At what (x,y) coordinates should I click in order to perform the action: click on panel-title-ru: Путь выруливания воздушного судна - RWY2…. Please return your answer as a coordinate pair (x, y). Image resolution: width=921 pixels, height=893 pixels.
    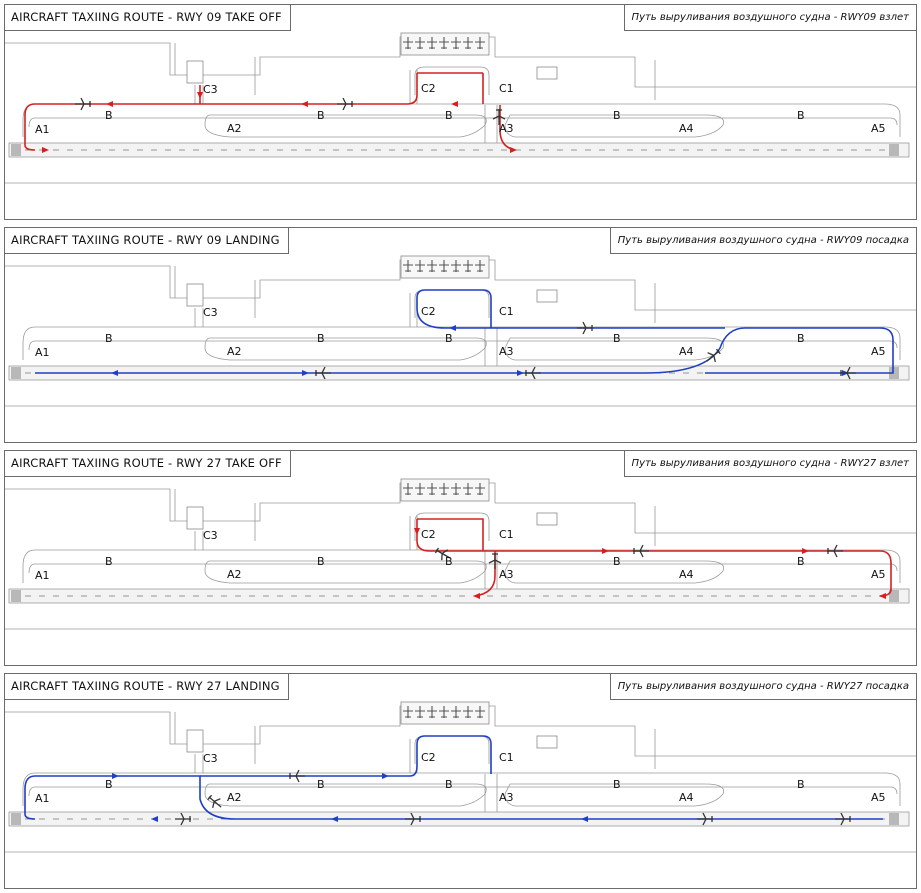
    Looking at the image, I should click on (762, 687).